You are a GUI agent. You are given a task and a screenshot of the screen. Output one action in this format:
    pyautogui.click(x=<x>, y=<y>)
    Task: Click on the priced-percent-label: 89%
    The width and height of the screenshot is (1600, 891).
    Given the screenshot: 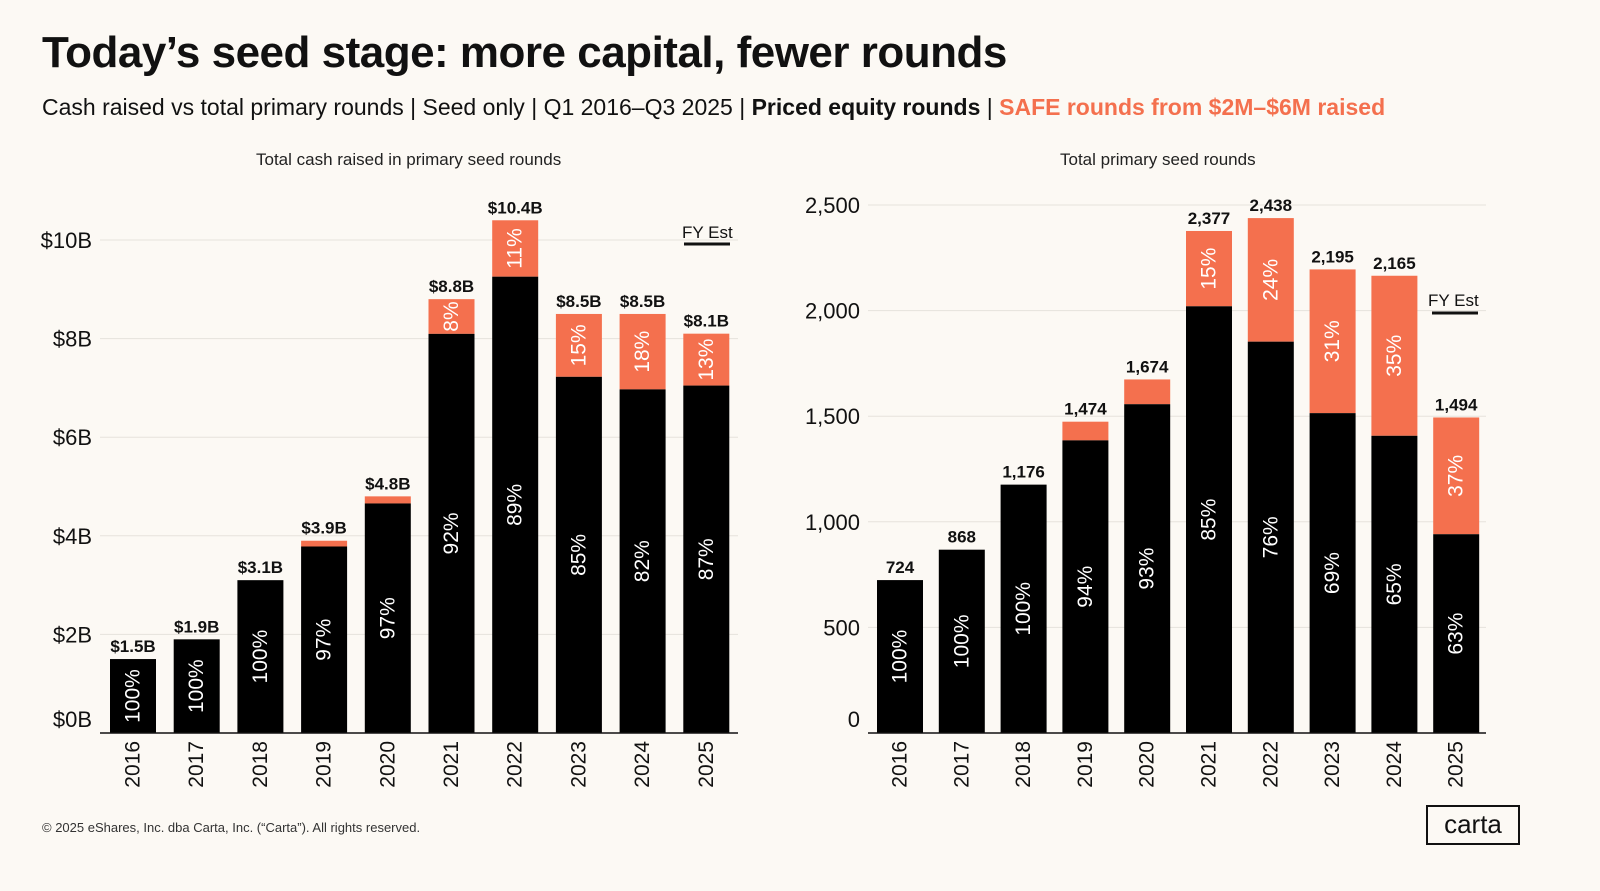 What is the action you would take?
    pyautogui.click(x=515, y=505)
    